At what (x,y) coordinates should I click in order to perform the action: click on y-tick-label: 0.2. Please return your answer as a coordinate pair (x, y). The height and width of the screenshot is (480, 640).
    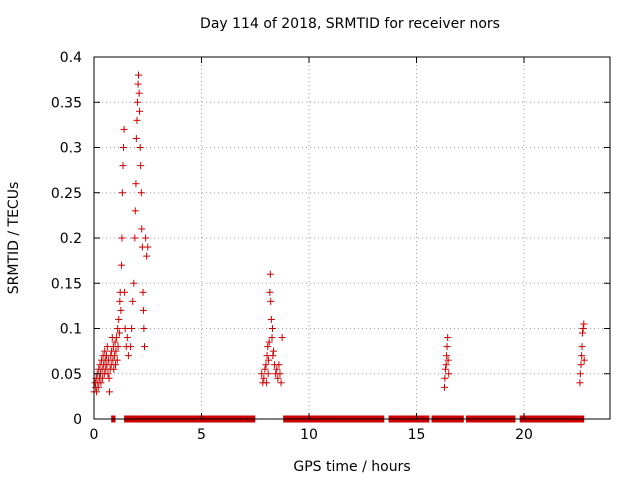
    Looking at the image, I should click on (71, 239).